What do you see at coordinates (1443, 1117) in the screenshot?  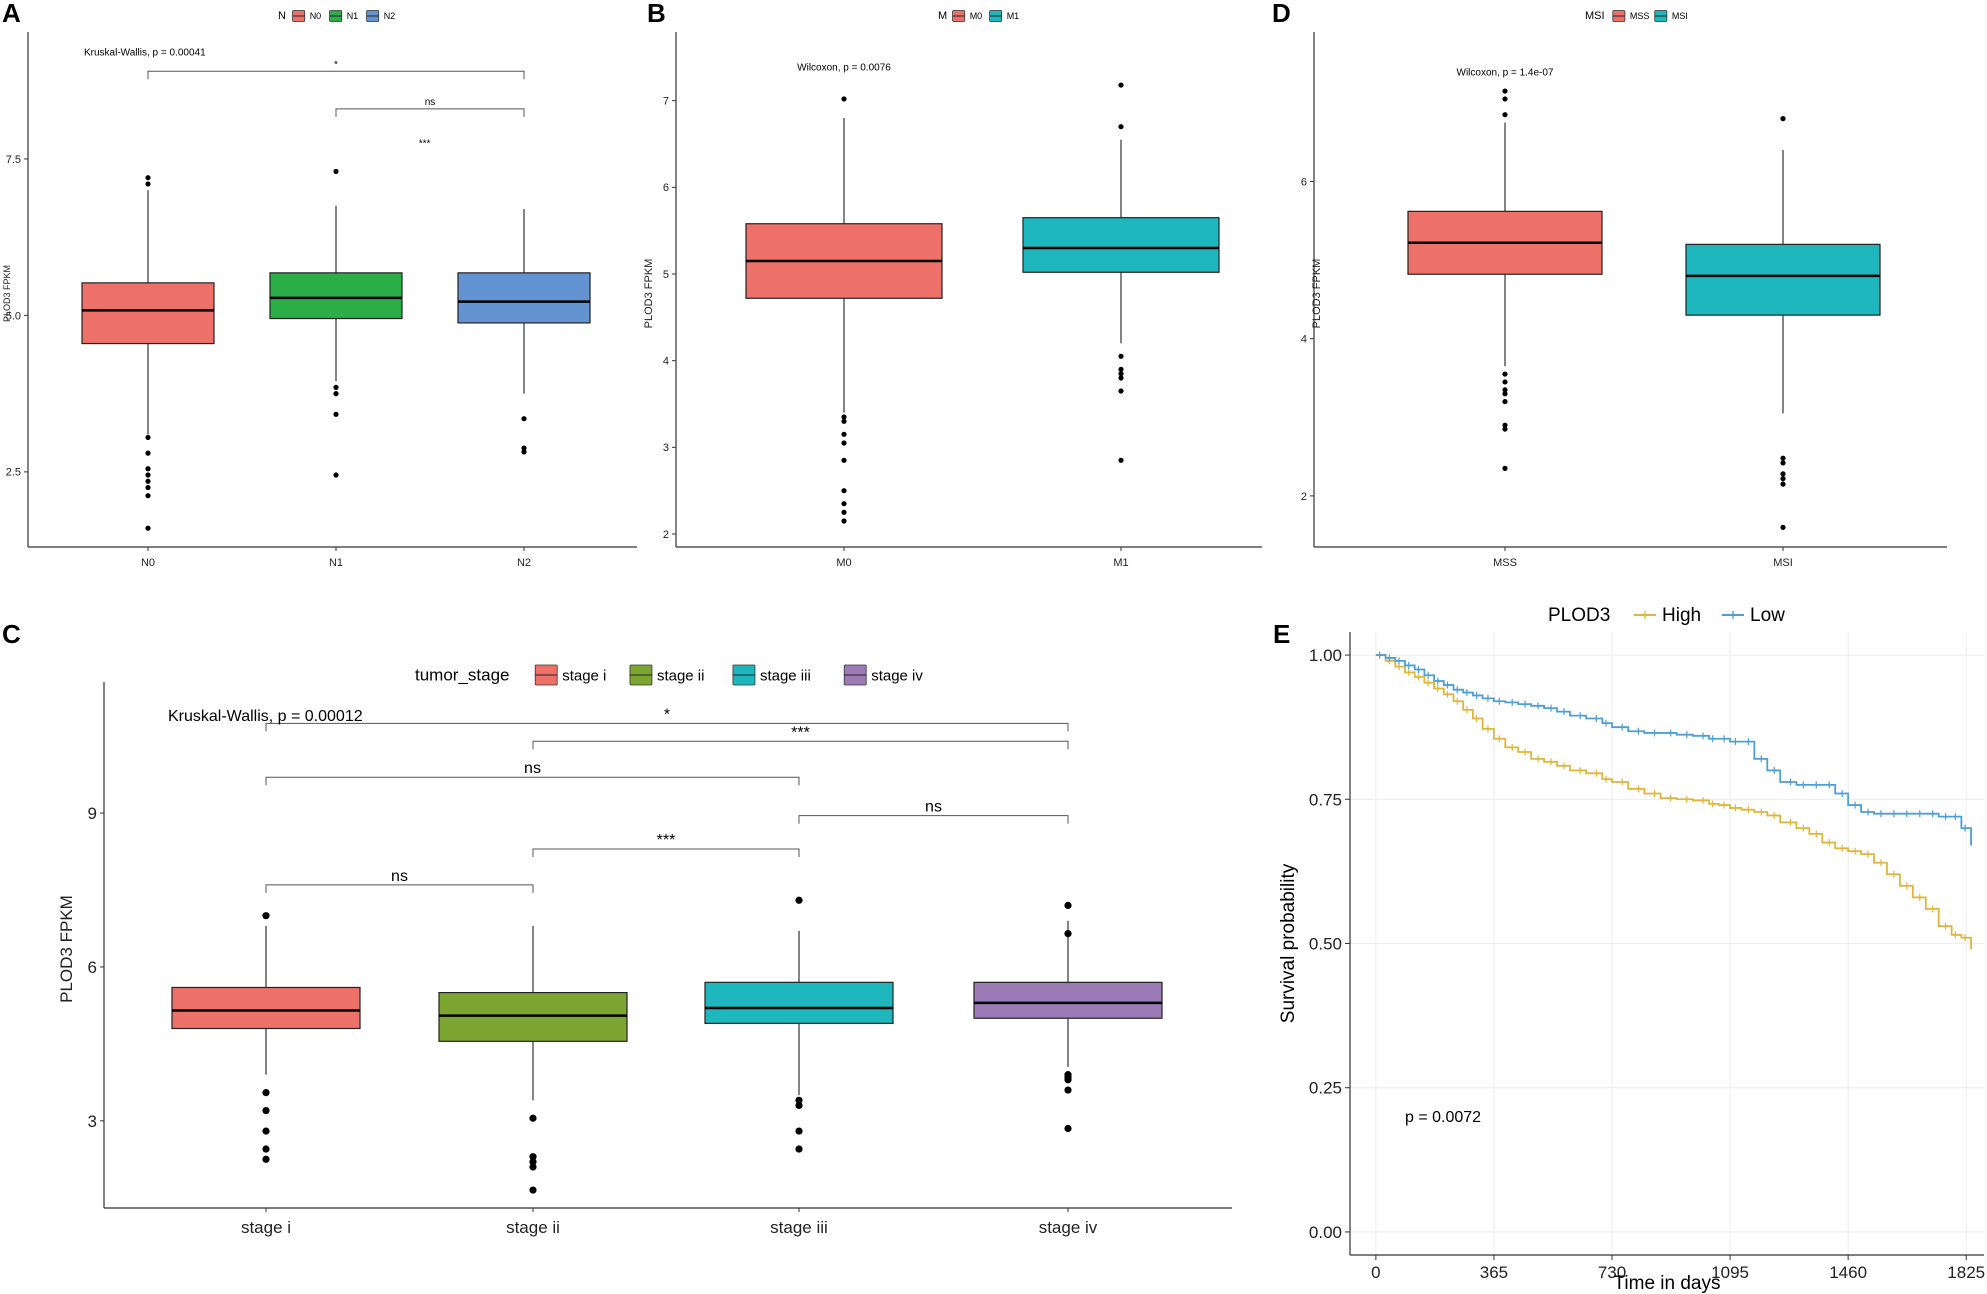 I see `p-value-annotation-e: p = 0.0072` at bounding box center [1443, 1117].